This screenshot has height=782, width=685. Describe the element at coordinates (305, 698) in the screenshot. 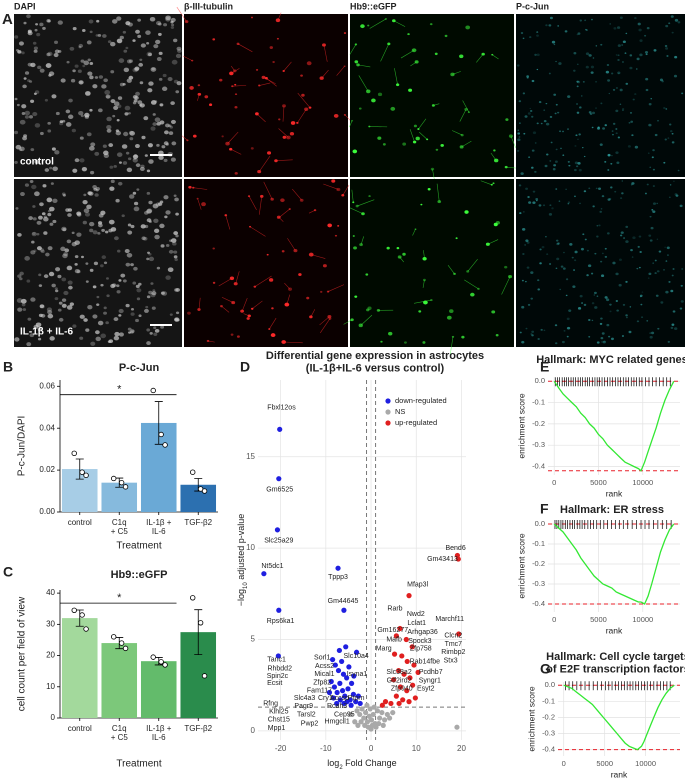

I see `gene-label: Slc4a3` at that location.